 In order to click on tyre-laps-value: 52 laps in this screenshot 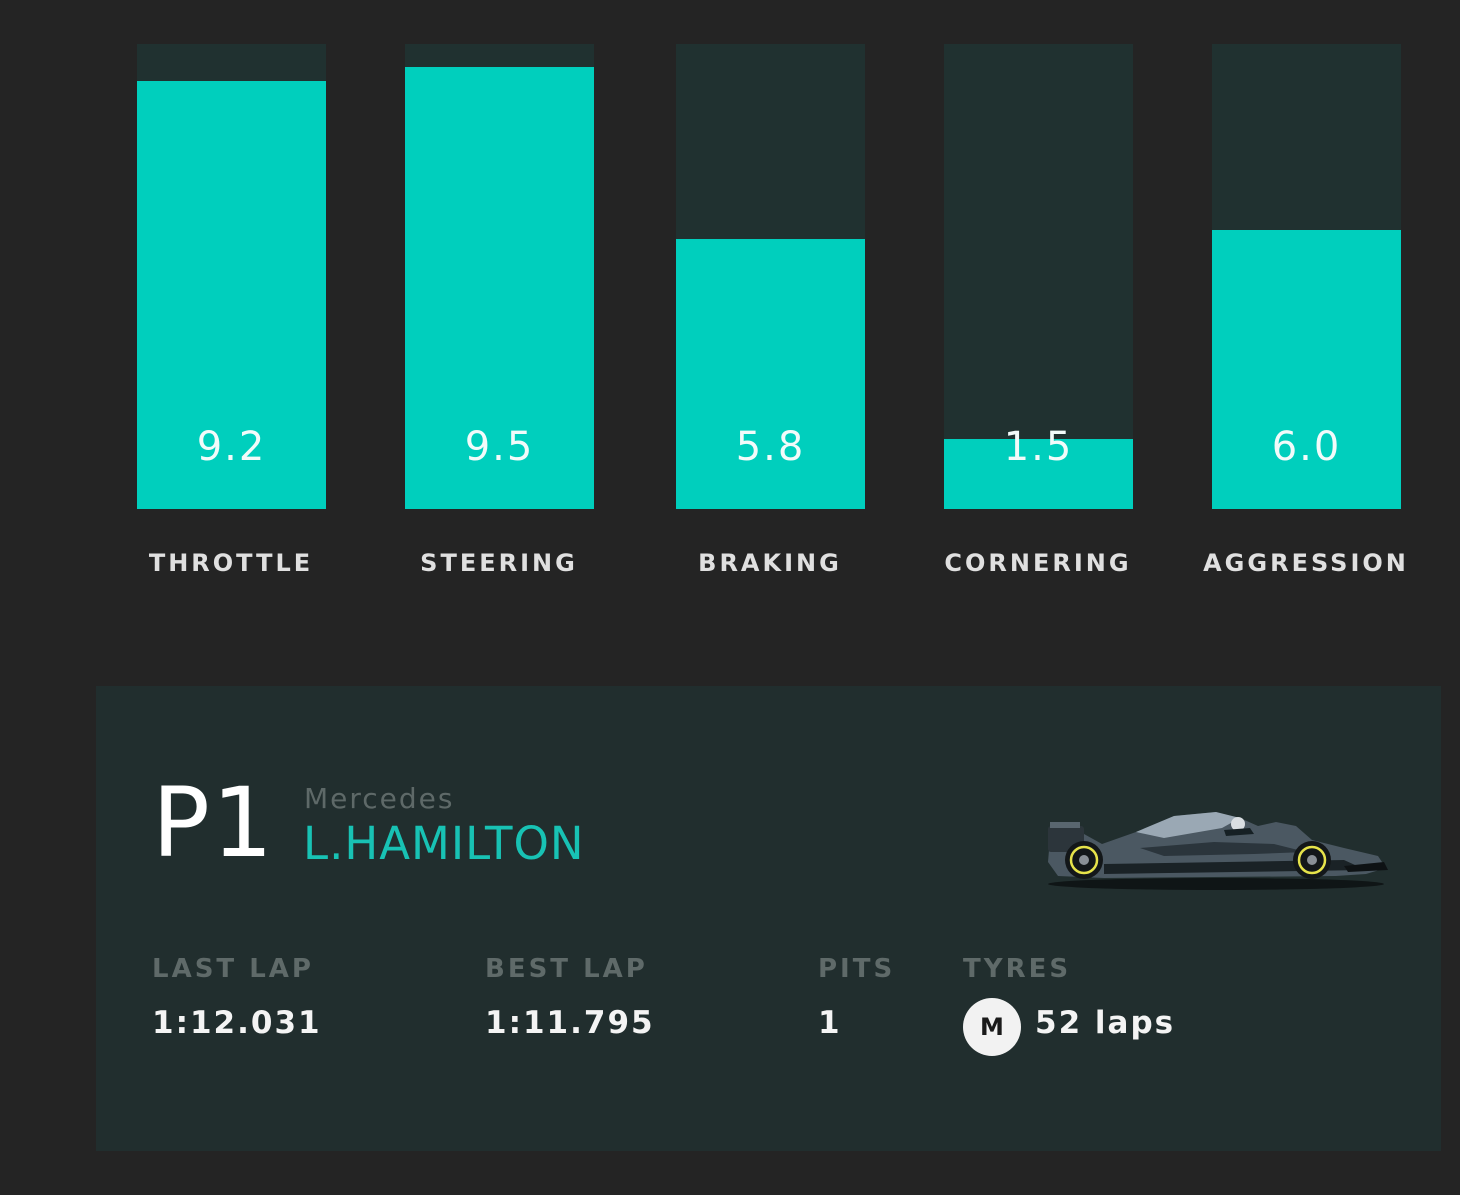, I will do `click(1105, 1023)`.